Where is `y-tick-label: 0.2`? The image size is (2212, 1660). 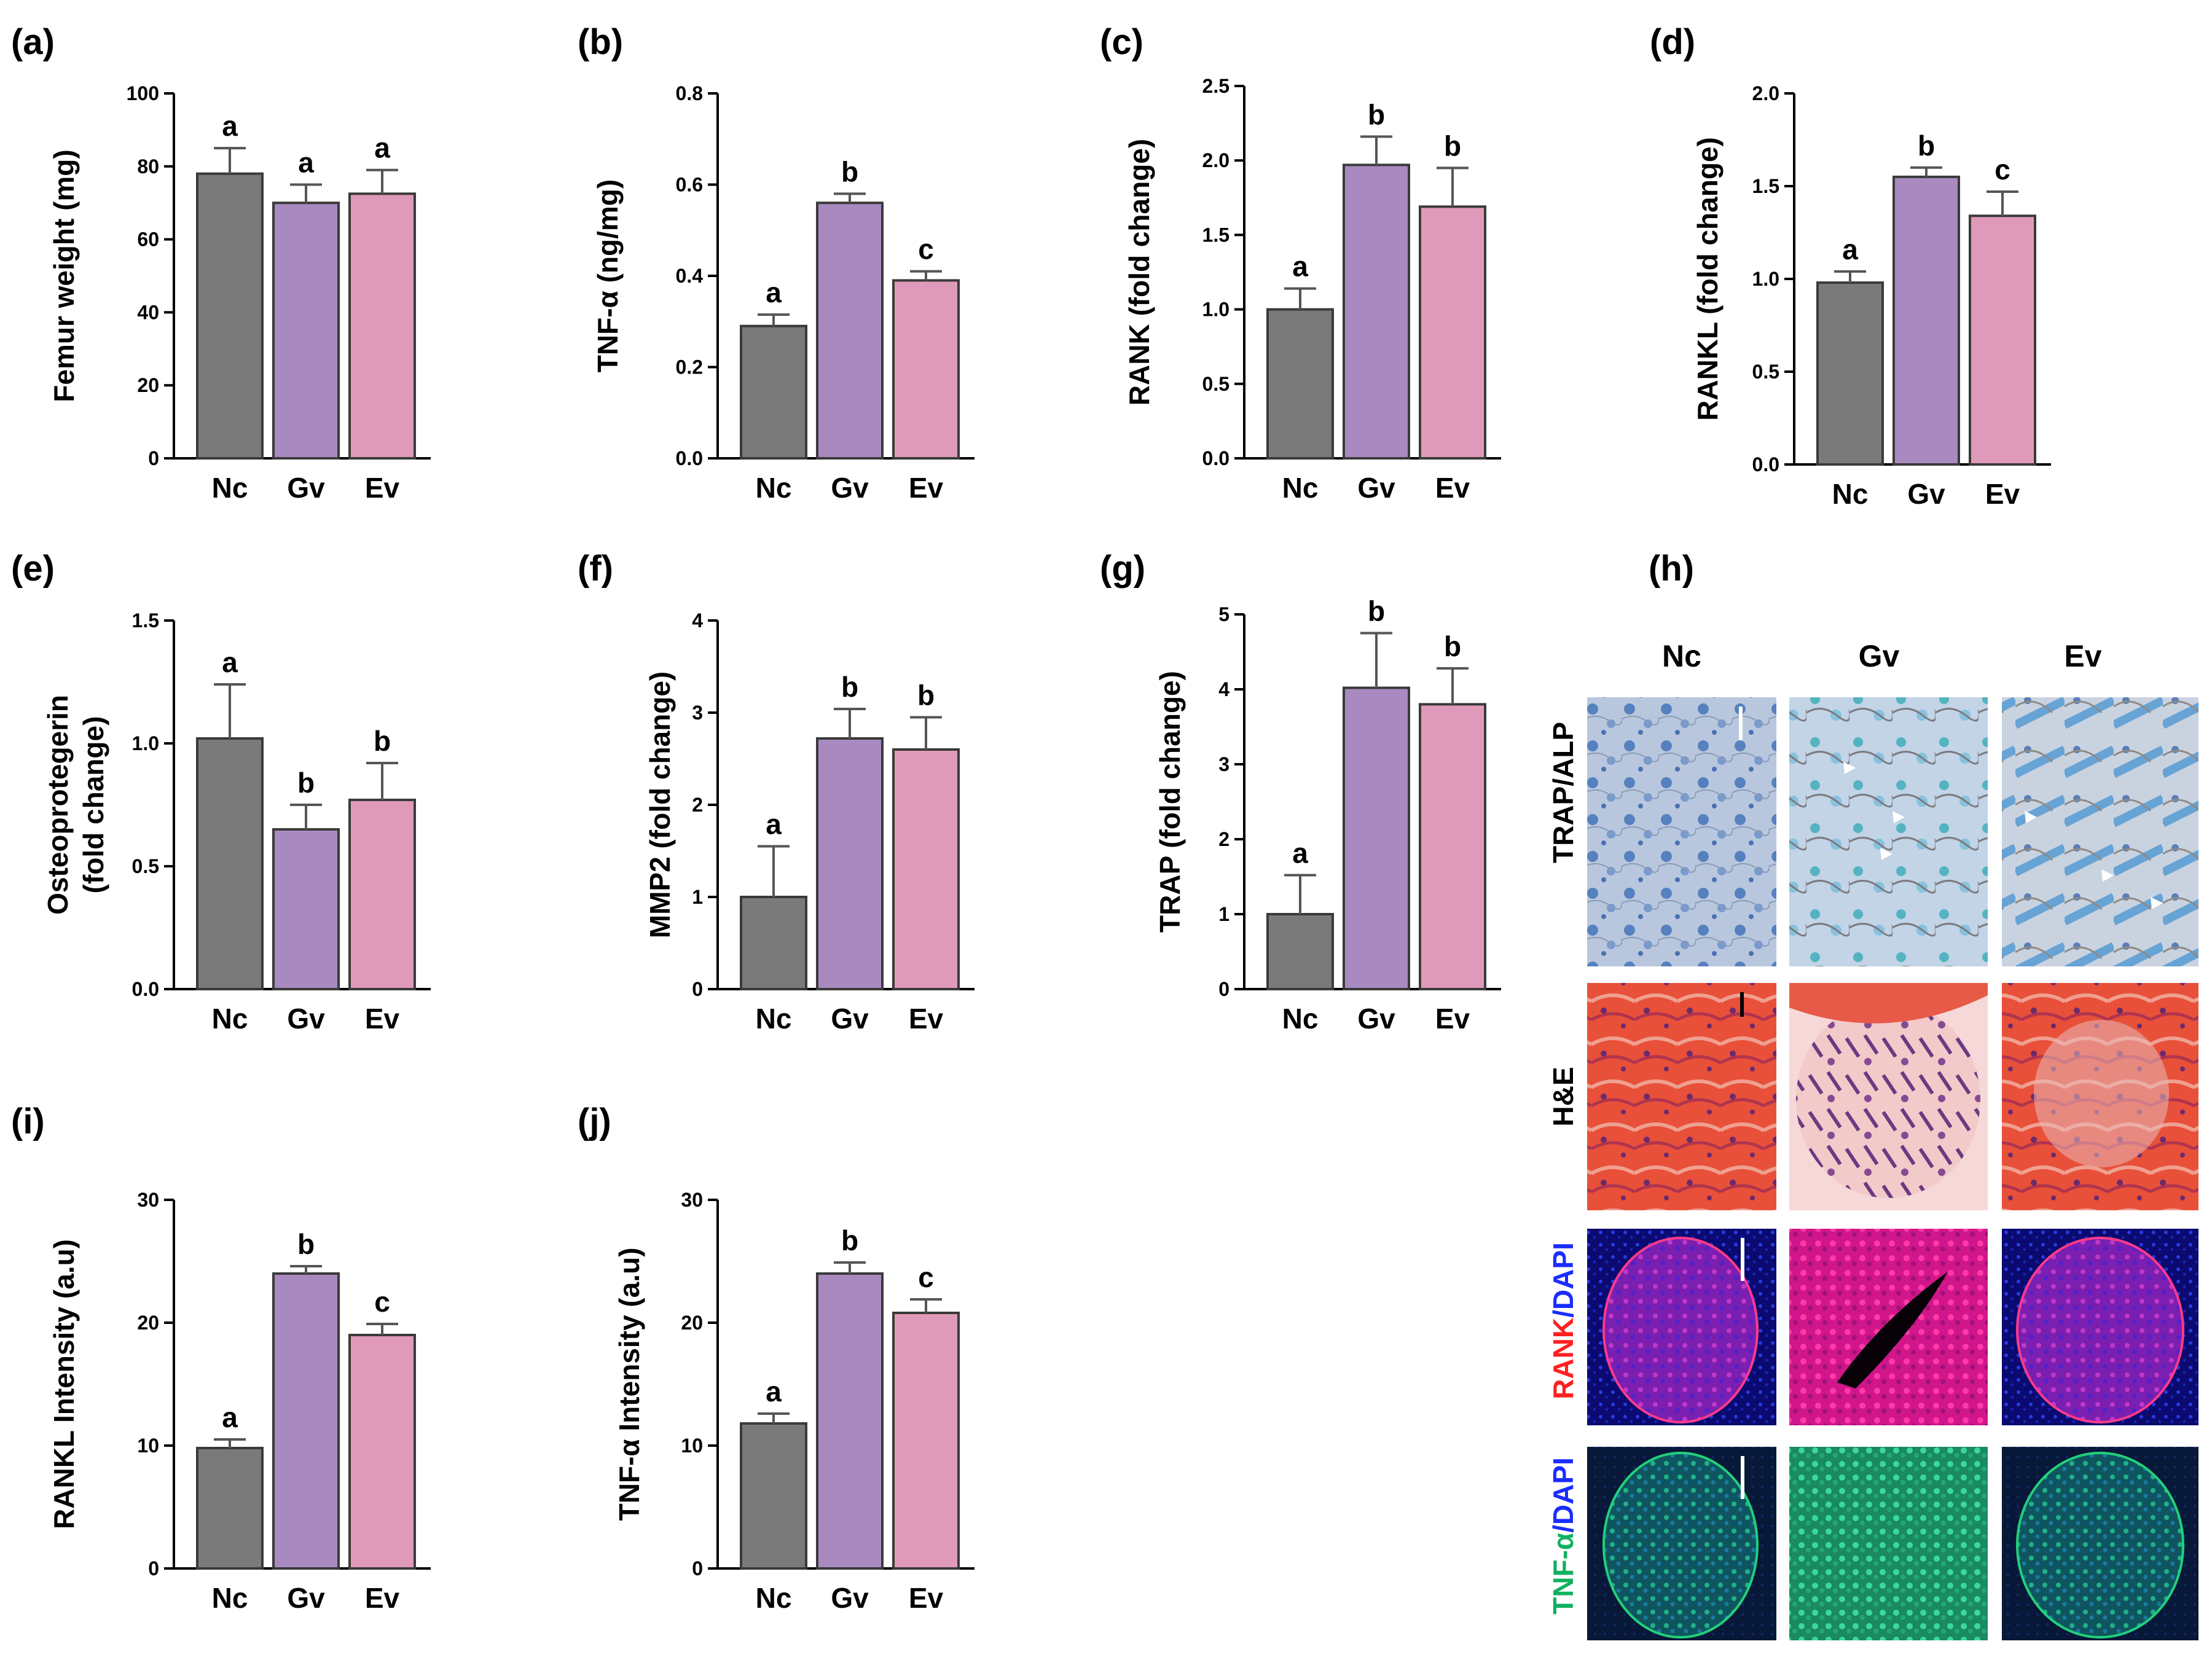
y-tick-label: 0.2 is located at coordinates (689, 367).